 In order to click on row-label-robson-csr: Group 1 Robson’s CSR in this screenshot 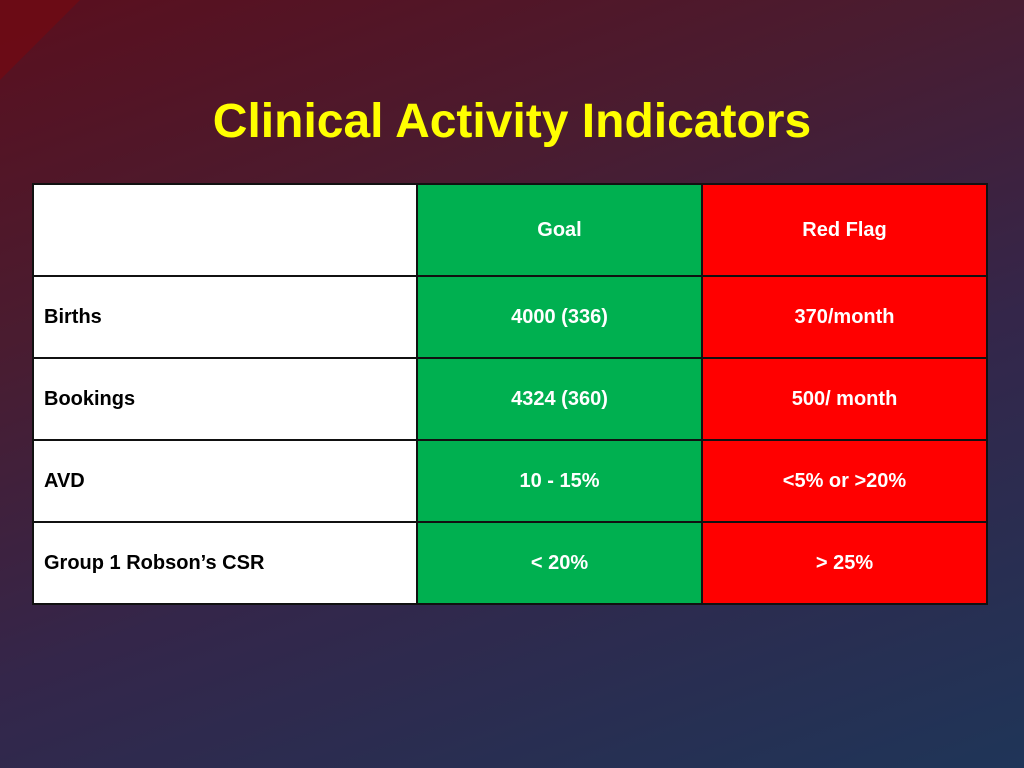, I will do `click(225, 563)`.